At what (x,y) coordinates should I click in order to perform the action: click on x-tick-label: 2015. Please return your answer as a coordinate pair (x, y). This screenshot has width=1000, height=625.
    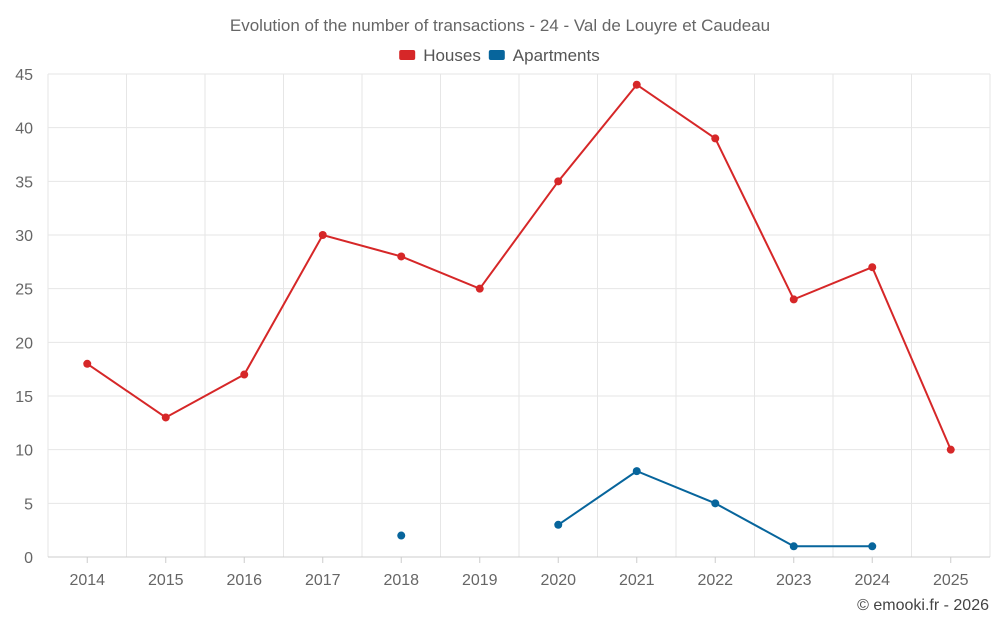
    Looking at the image, I should click on (166, 580).